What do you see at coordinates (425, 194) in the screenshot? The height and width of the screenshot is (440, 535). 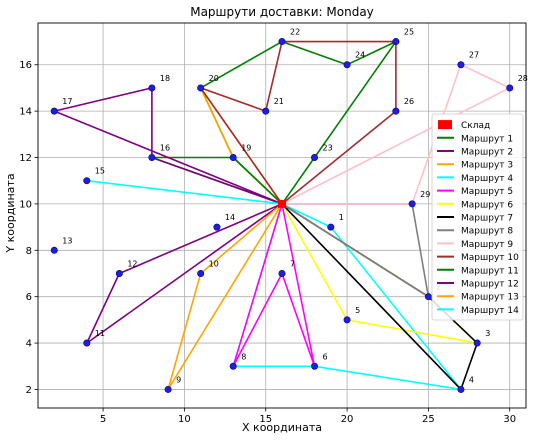 I see `customer-point-label: 29` at bounding box center [425, 194].